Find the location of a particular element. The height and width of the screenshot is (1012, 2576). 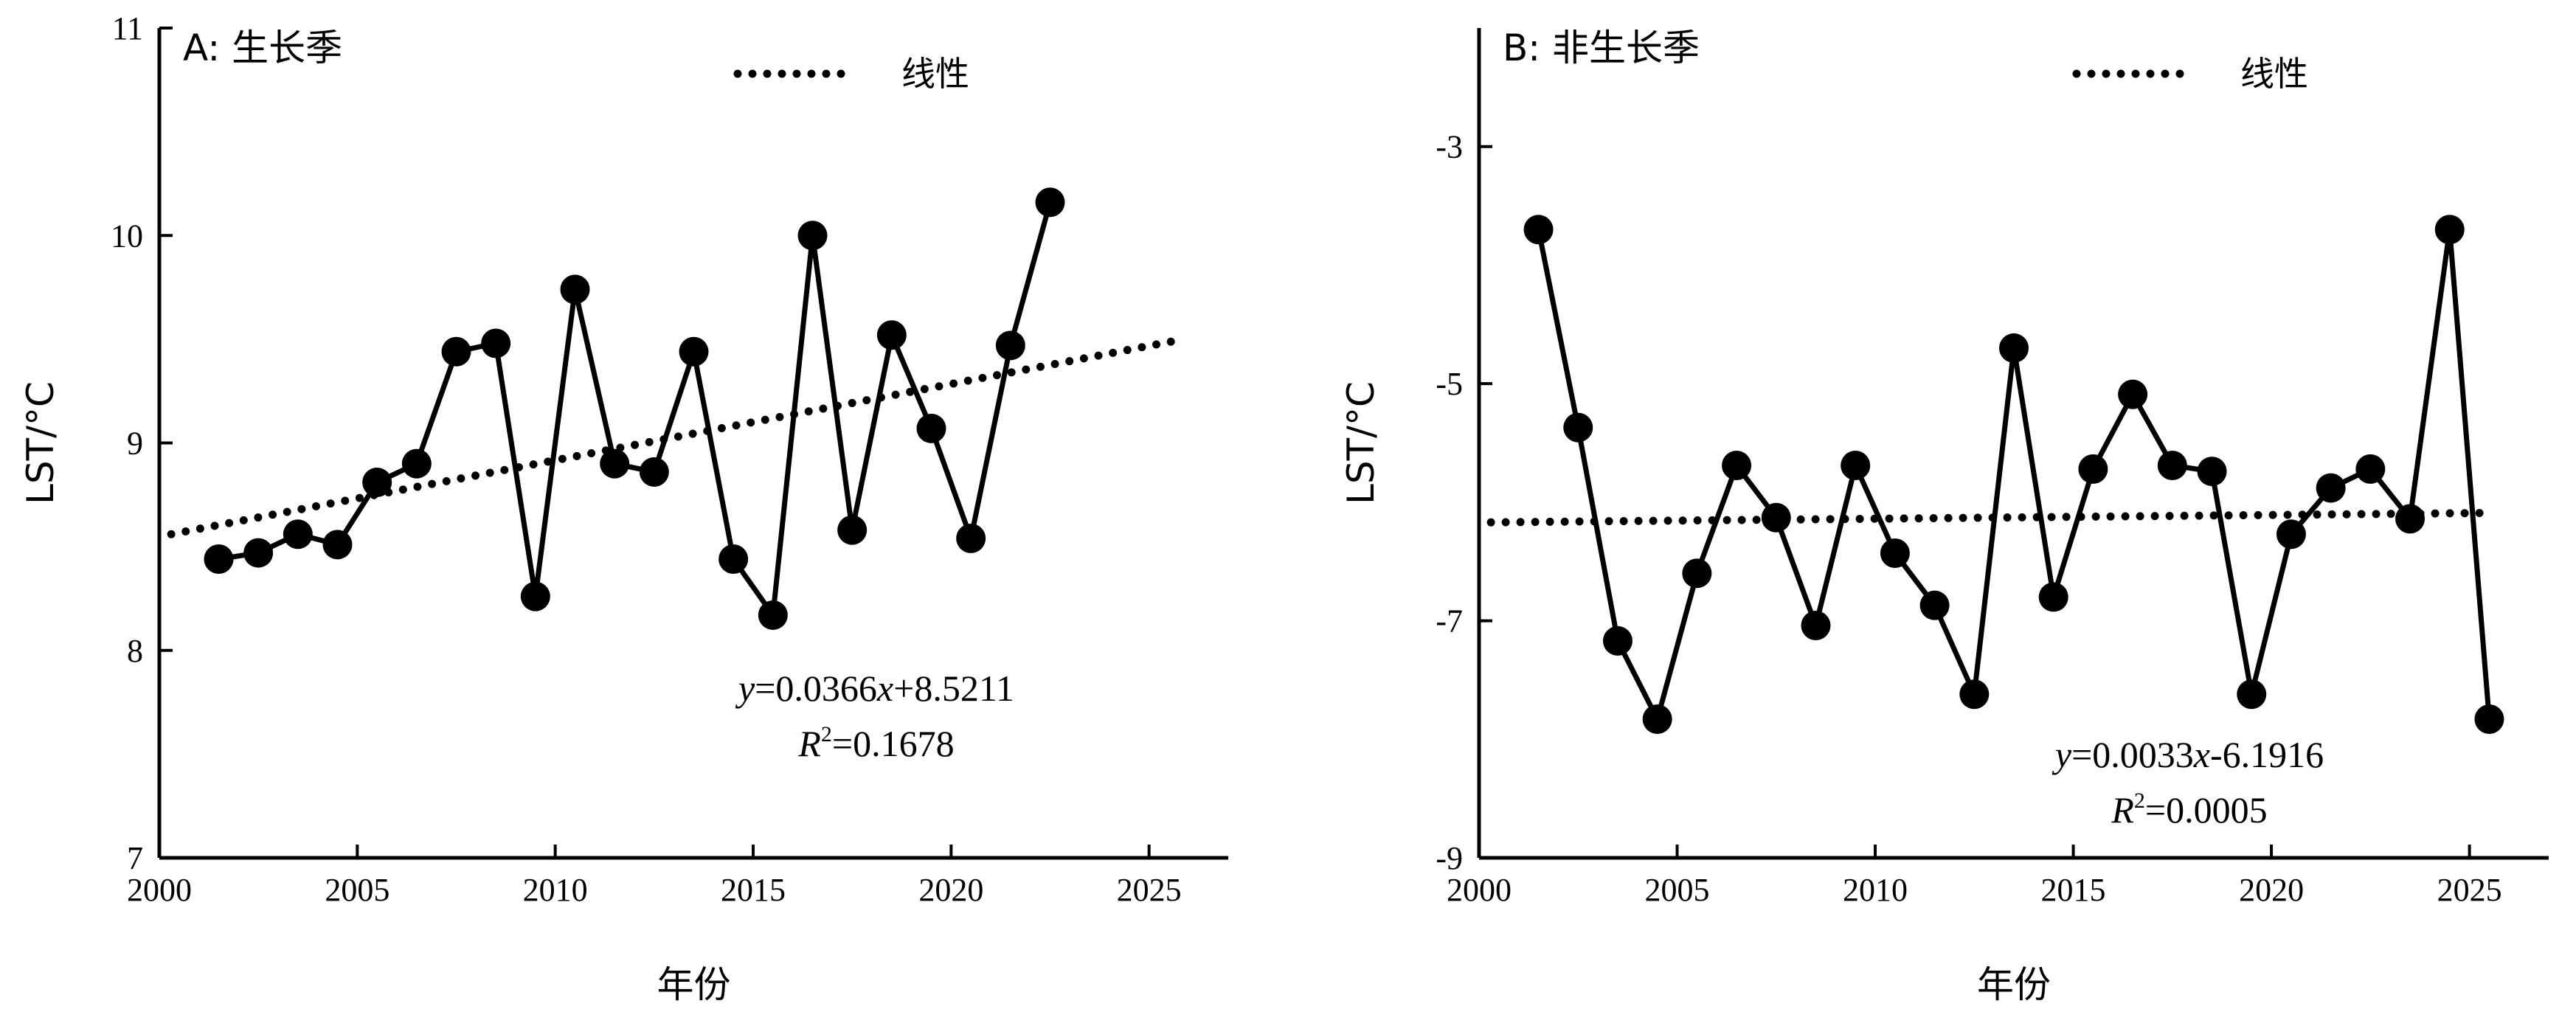

panel-title: B: 非生长季 is located at coordinates (1602, 48).